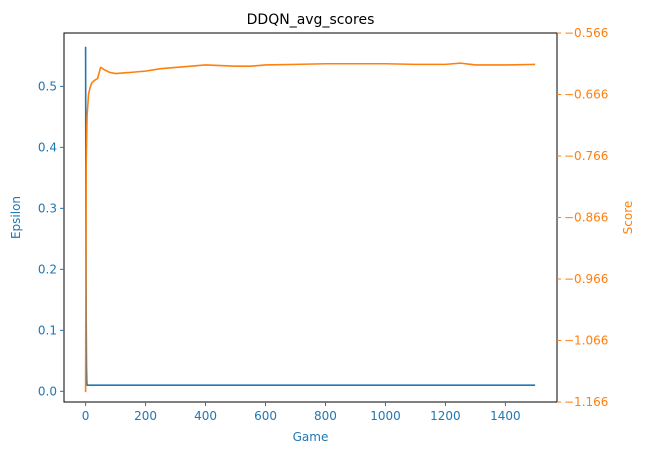  I want to click on x-tick-label: 1200, so click(445, 416).